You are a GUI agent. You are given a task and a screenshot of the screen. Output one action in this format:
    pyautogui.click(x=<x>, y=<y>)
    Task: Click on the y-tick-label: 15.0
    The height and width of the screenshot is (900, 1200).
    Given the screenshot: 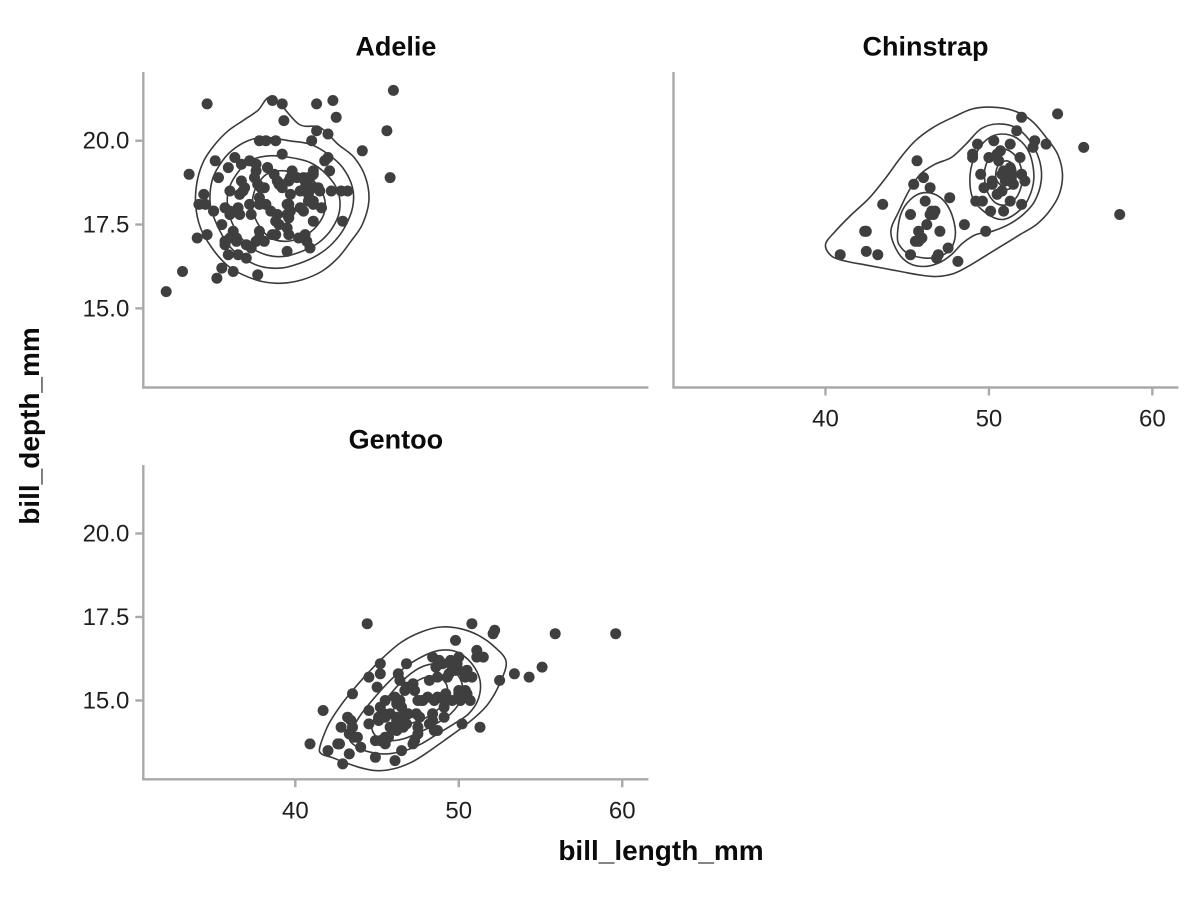 What is the action you would take?
    pyautogui.click(x=106, y=700)
    